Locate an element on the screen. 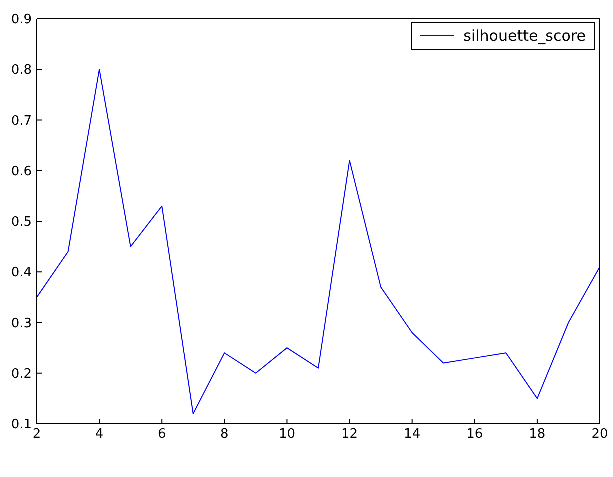 The height and width of the screenshot is (477, 613). x-tick-label: 4 is located at coordinates (99, 434).